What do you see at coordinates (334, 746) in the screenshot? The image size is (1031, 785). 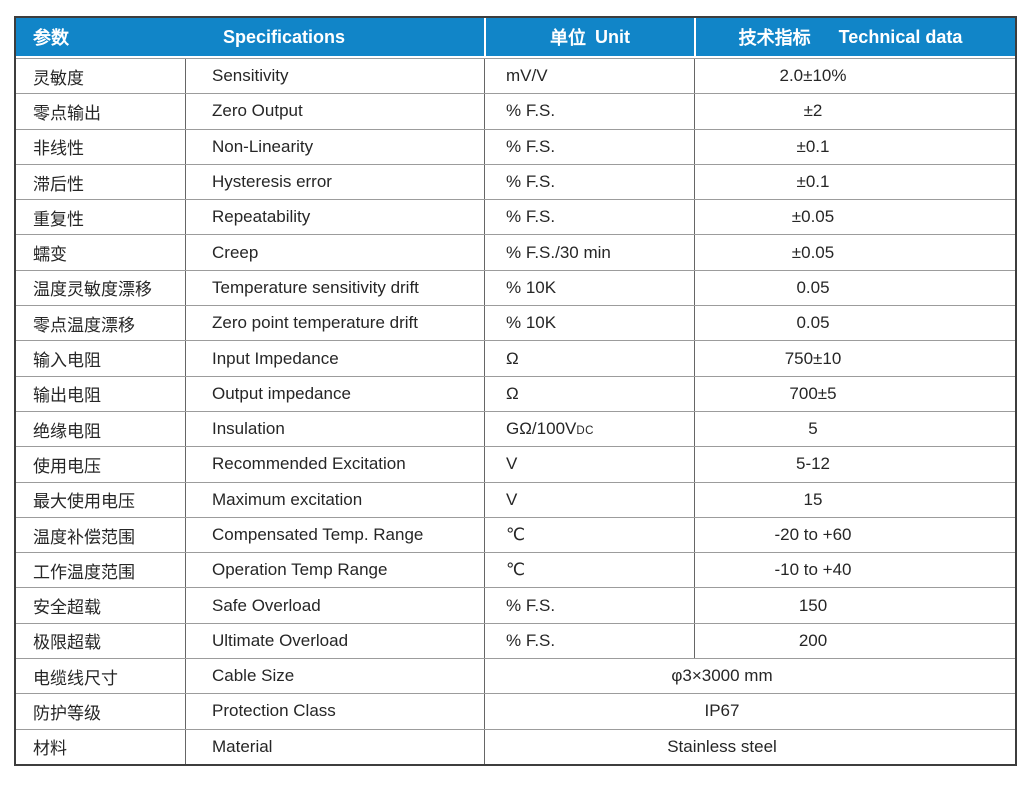 I see `spec-cell: Material` at bounding box center [334, 746].